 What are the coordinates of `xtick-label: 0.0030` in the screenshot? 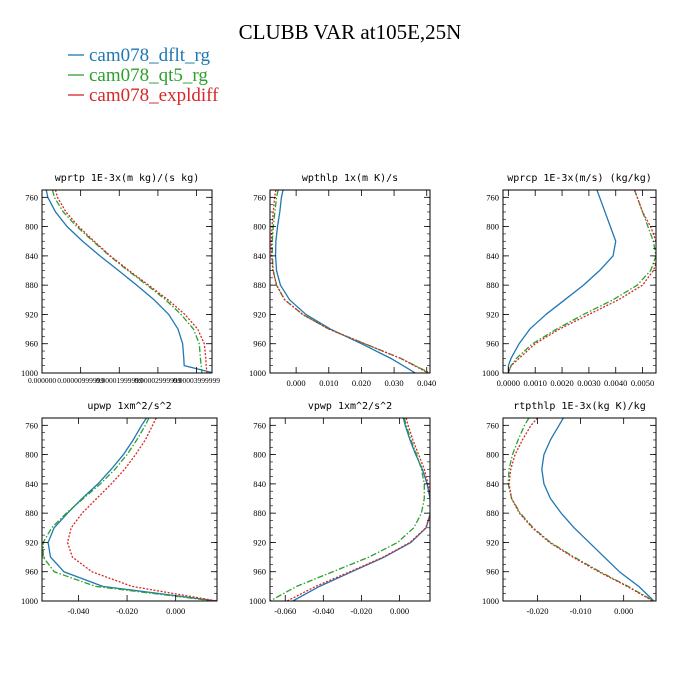 It's located at (588, 383).